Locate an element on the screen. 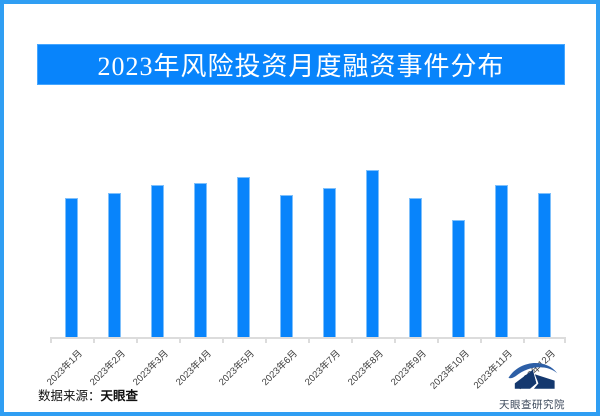 The width and height of the screenshot is (600, 416). brand-name: 天眼查研究院 is located at coordinates (532, 405).